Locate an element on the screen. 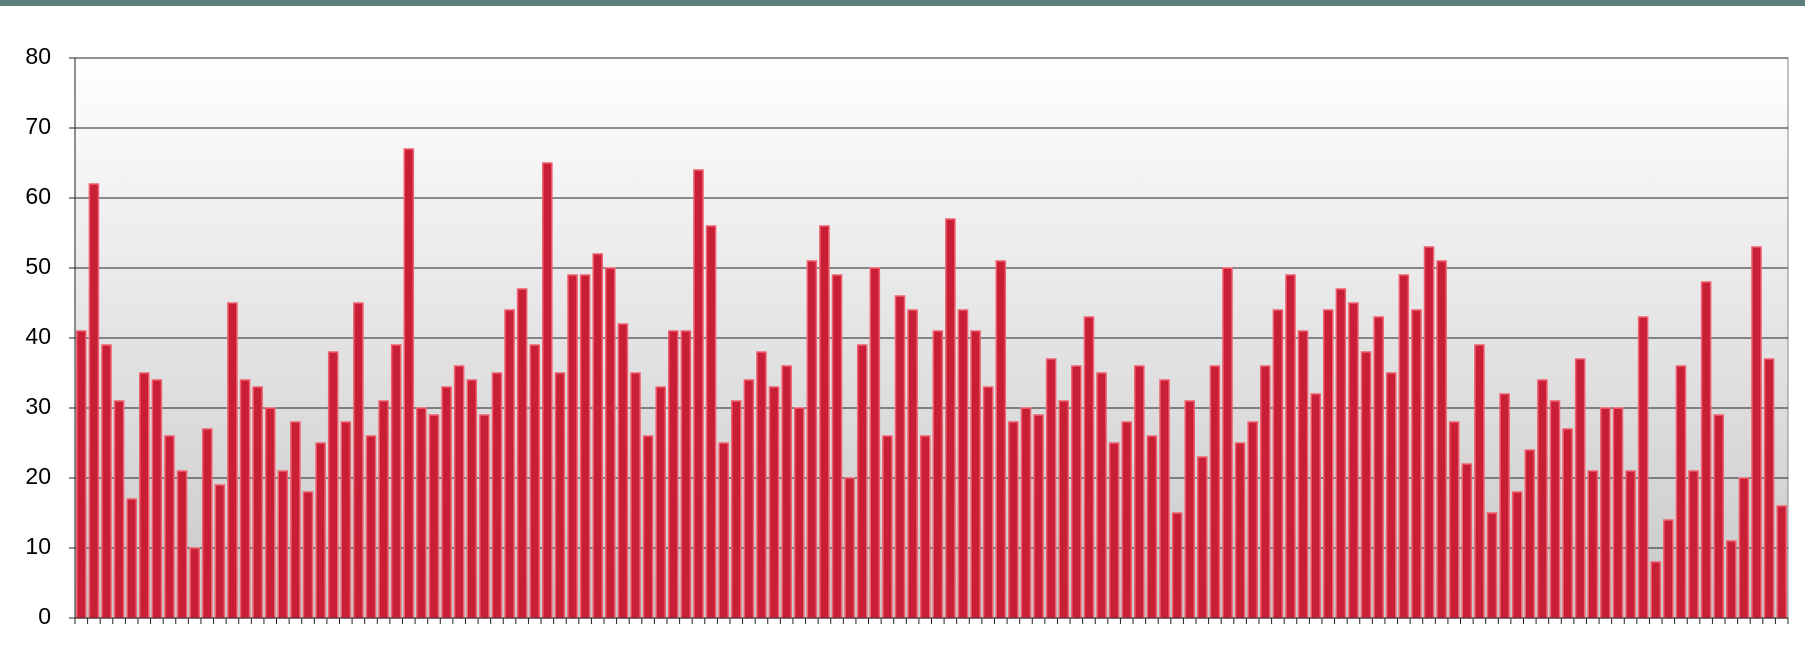 This screenshot has height=668, width=1805. y-tick-label: 60 is located at coordinates (38, 196).